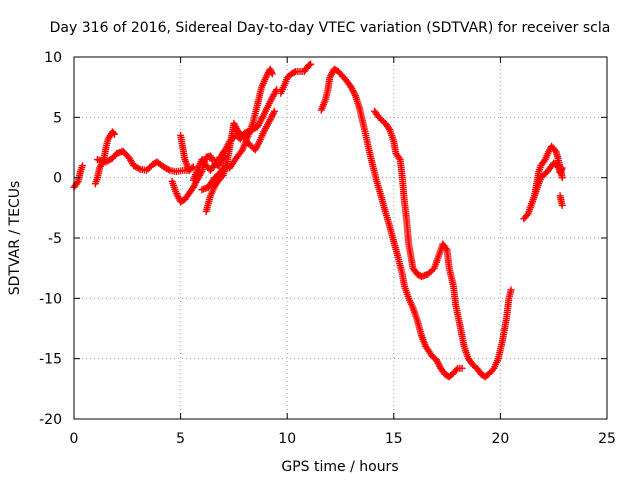 The image size is (640, 480). What do you see at coordinates (50, 360) in the screenshot?
I see `y-tick-label: -15` at bounding box center [50, 360].